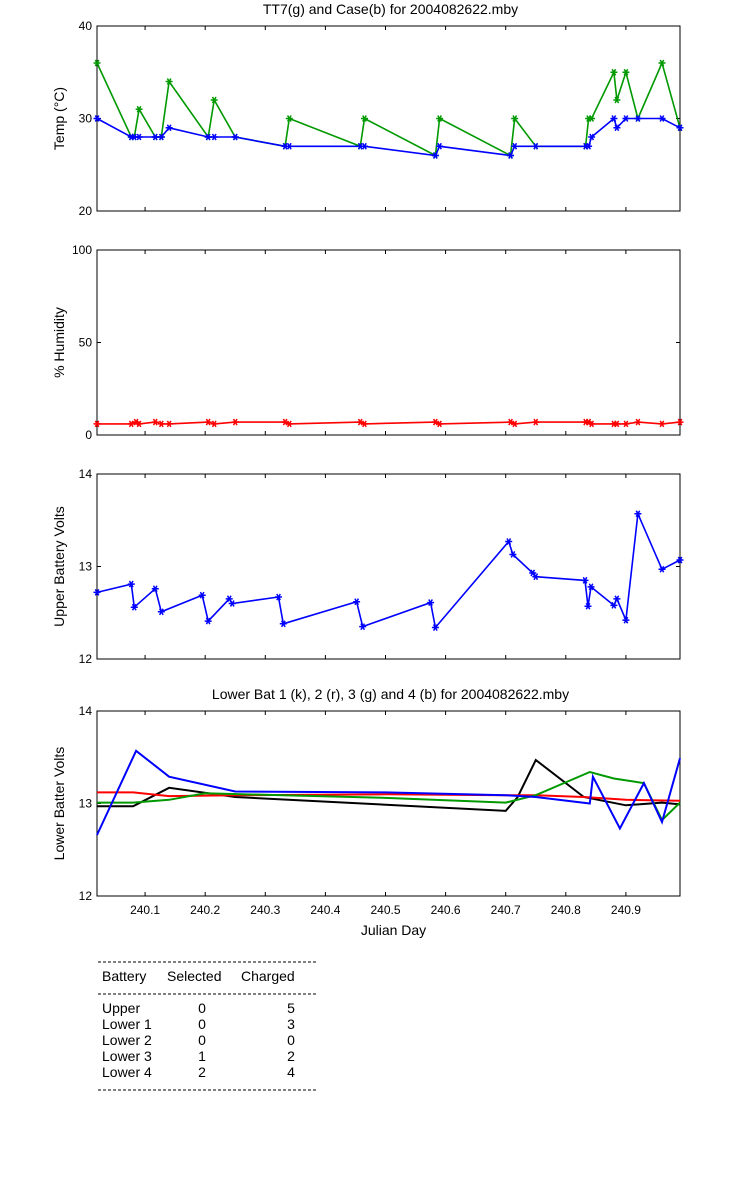 This screenshot has height=1200, width=750. I want to click on xtick-label: 240.6, so click(446, 910).